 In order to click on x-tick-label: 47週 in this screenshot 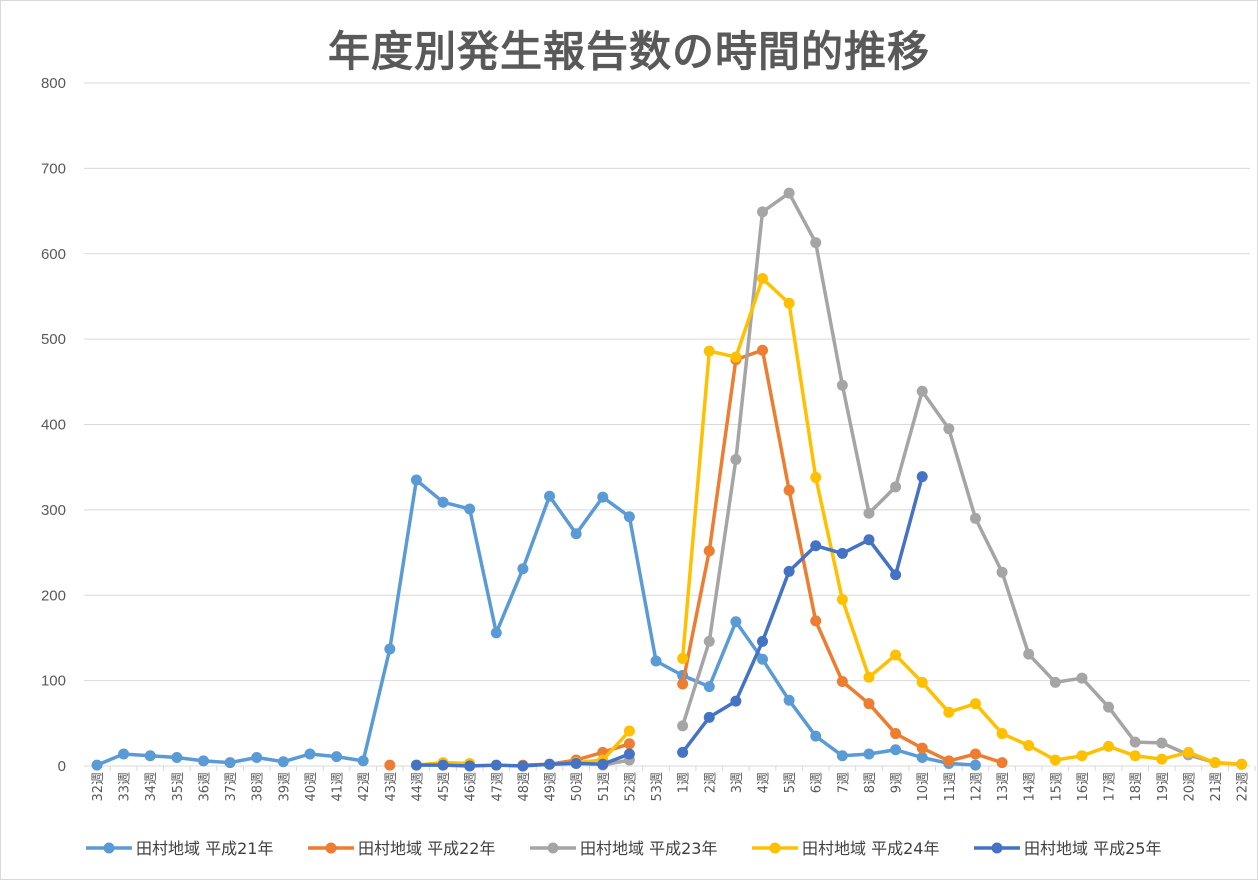, I will do `click(497, 787)`.